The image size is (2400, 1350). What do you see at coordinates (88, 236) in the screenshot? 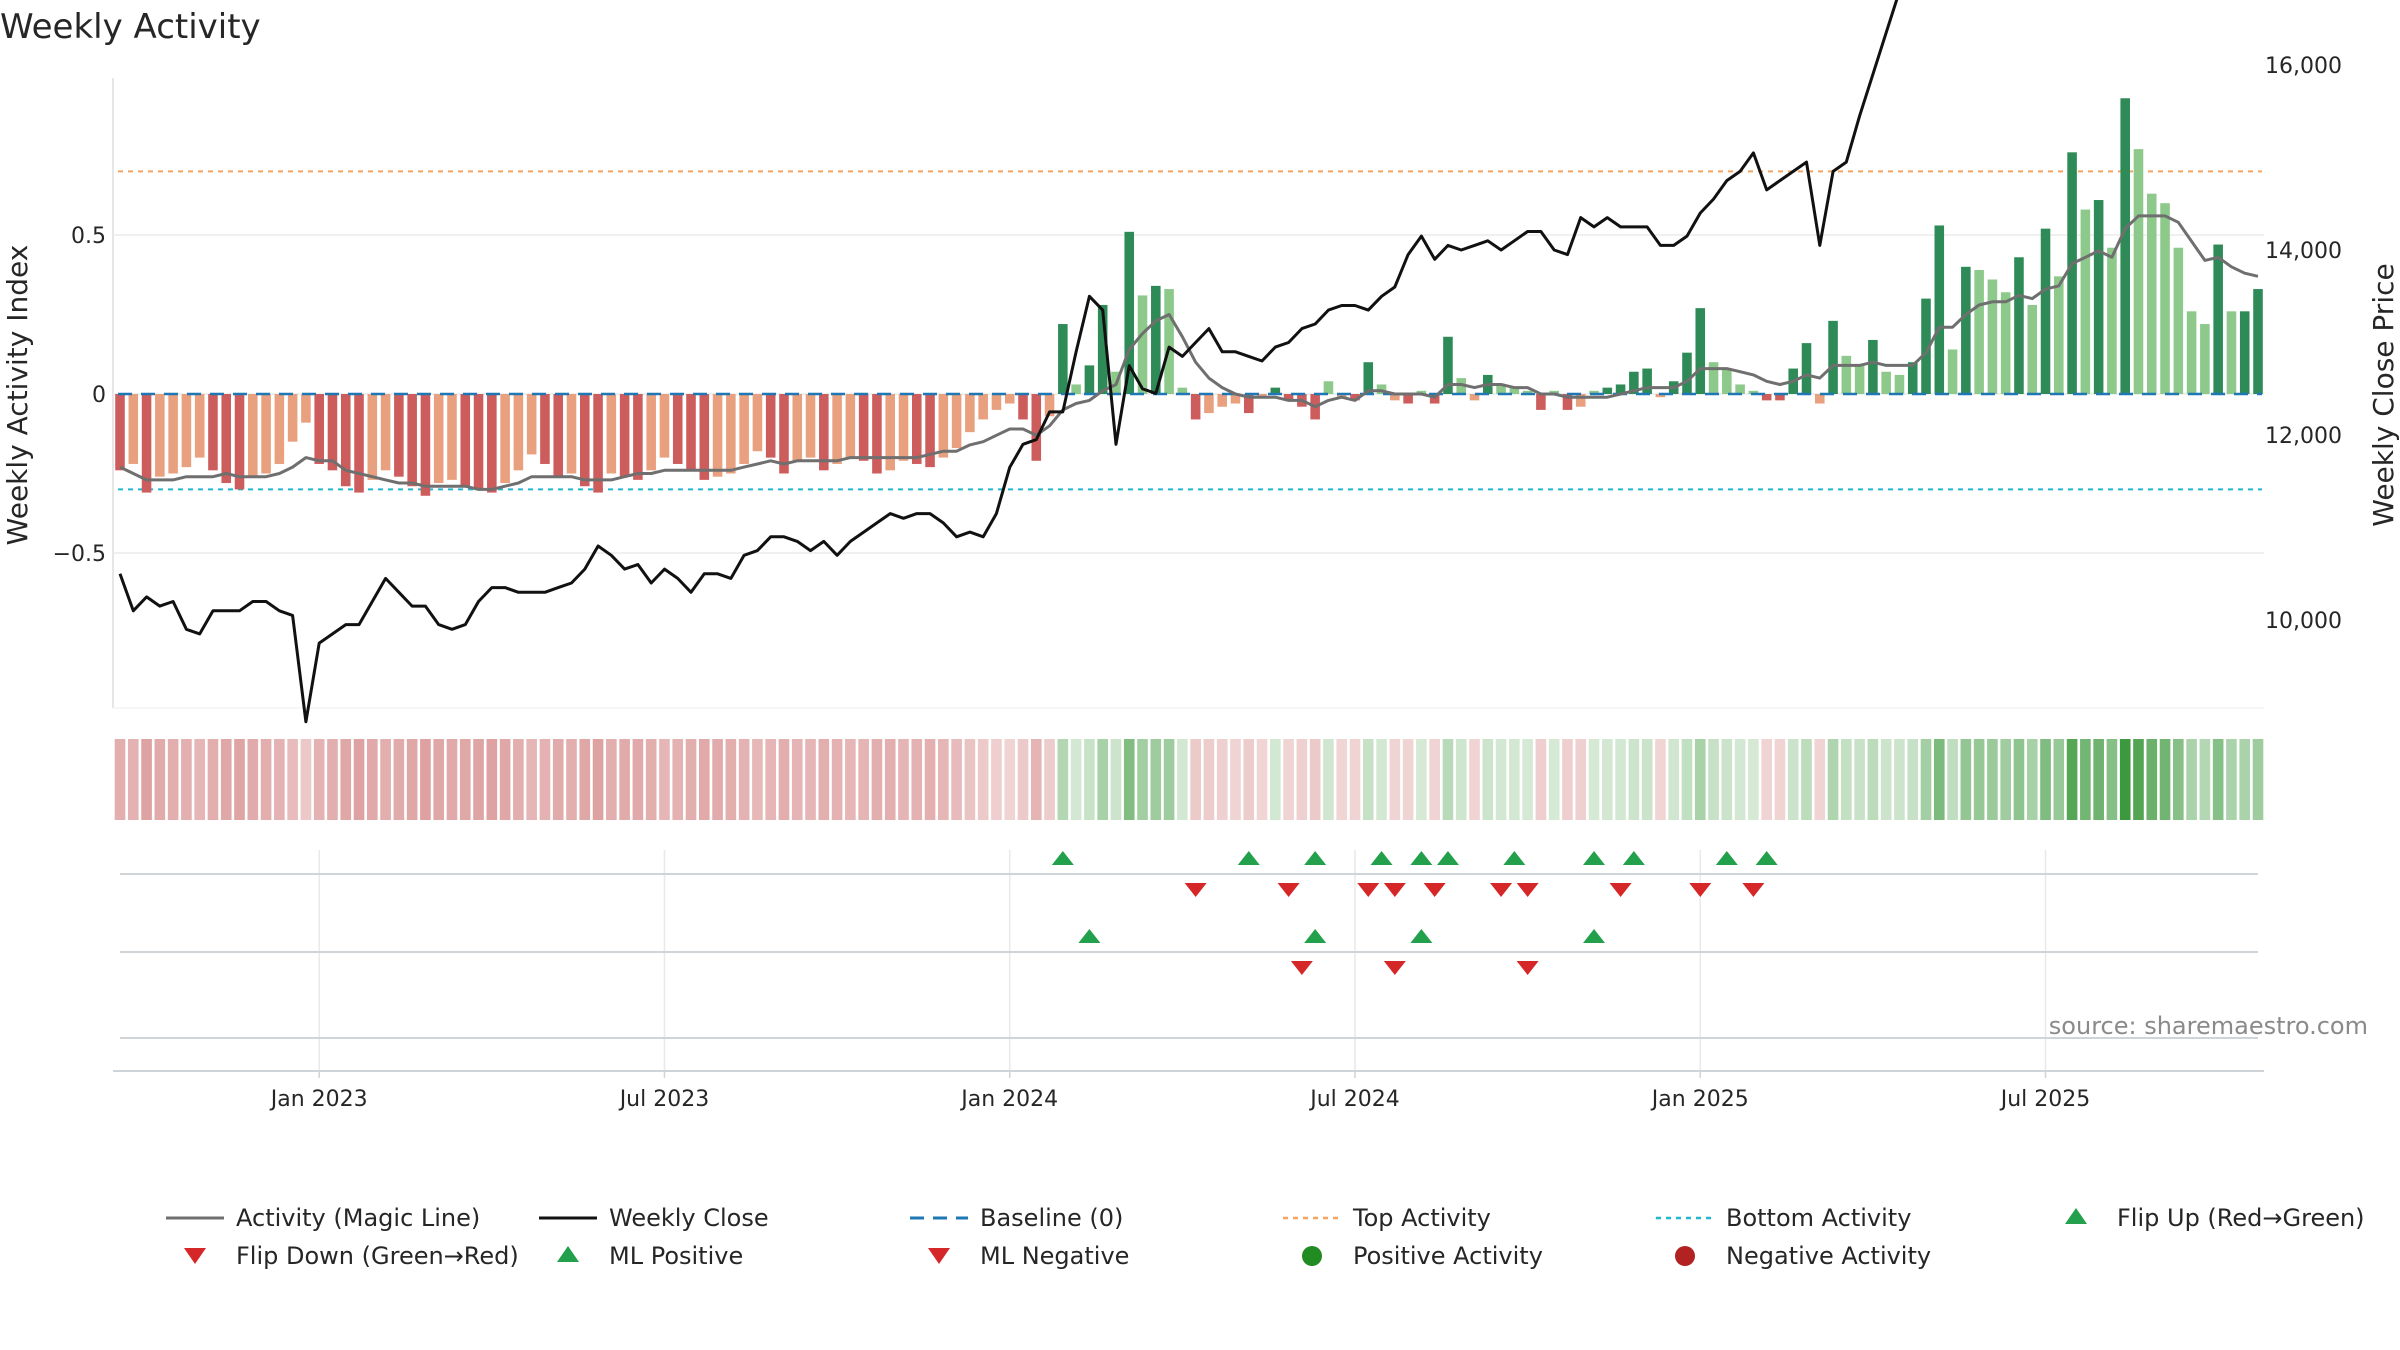
I see `left-tick-label: 0.5` at bounding box center [88, 236].